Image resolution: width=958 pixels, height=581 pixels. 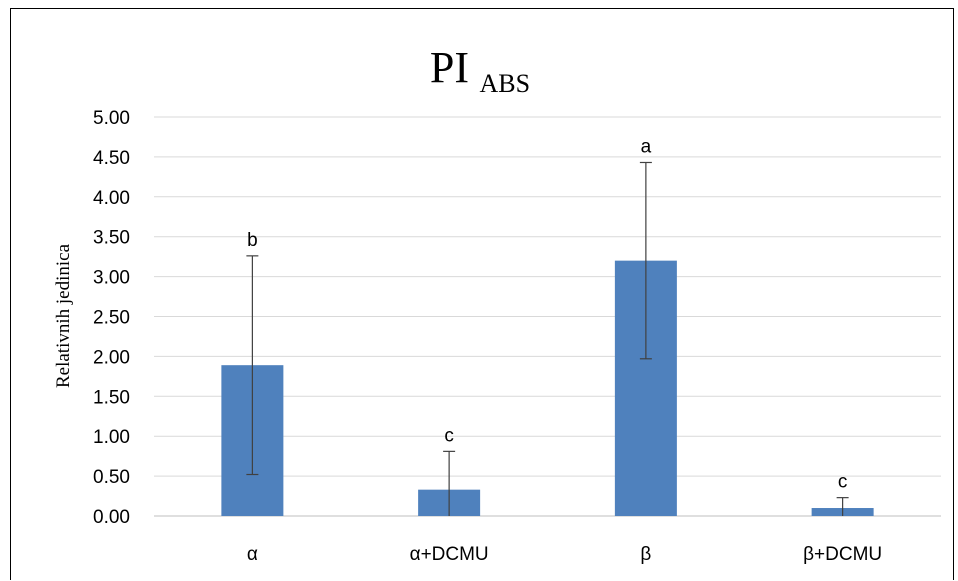 What do you see at coordinates (111, 397) in the screenshot?
I see `y-tick-label: 1.50` at bounding box center [111, 397].